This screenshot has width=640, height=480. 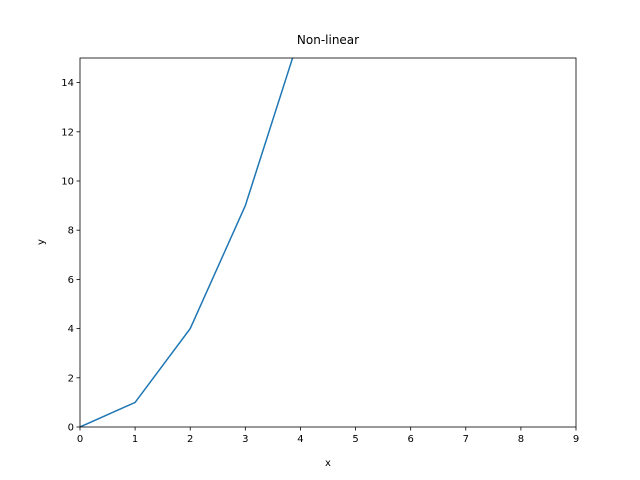 What do you see at coordinates (67, 182) in the screenshot?
I see `y-tick-label: 10` at bounding box center [67, 182].